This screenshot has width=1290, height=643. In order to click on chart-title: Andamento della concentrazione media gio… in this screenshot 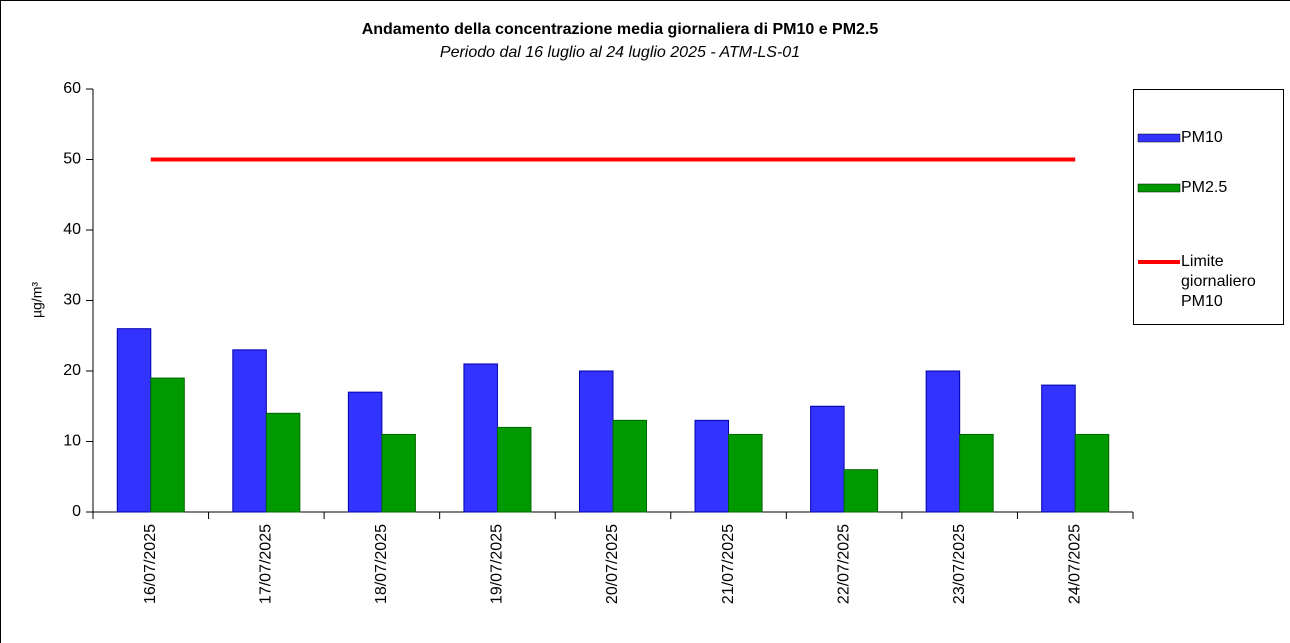, I will do `click(620, 29)`.